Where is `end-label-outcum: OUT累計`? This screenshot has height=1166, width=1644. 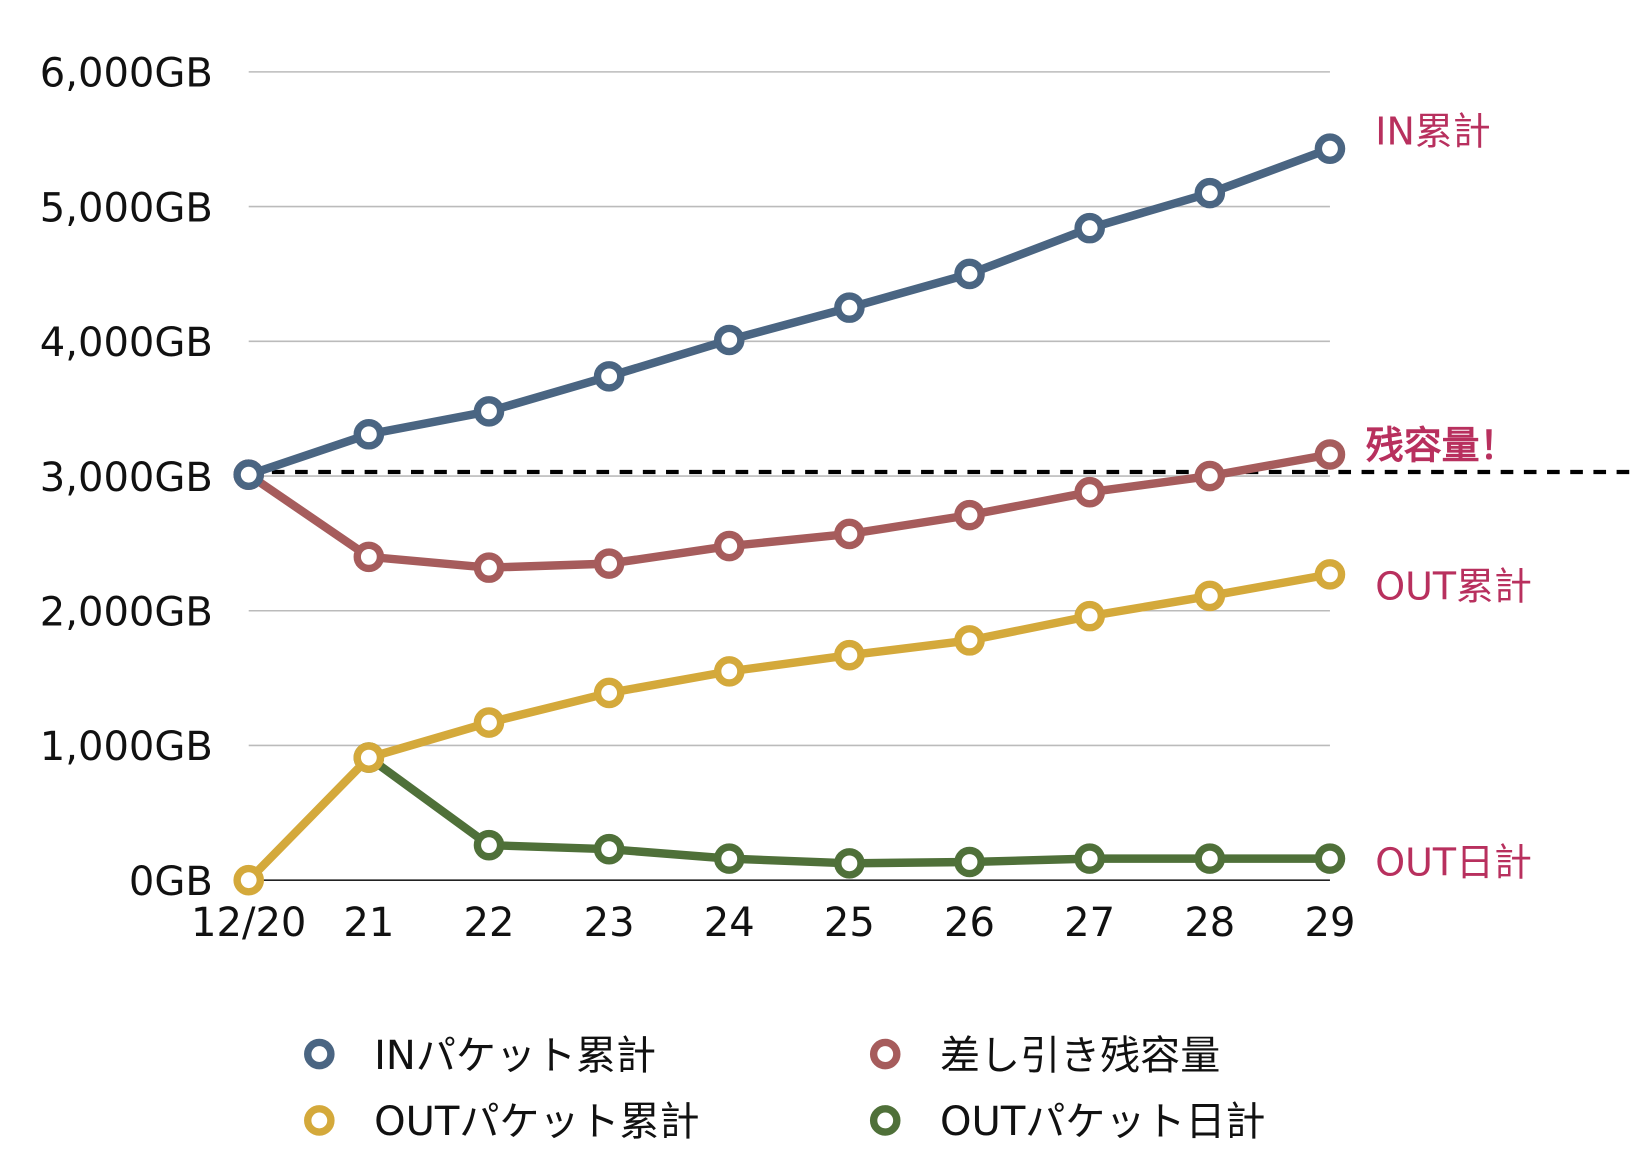
end-label-outcum: OUT累計 is located at coordinates (1453, 587).